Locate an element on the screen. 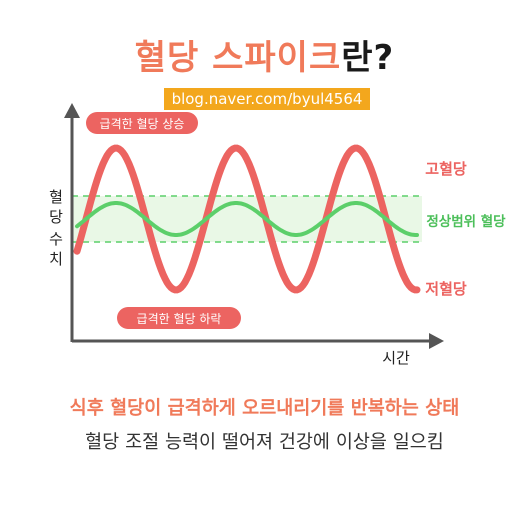  y-axis-label-1: 혈 is located at coordinates (56, 197).